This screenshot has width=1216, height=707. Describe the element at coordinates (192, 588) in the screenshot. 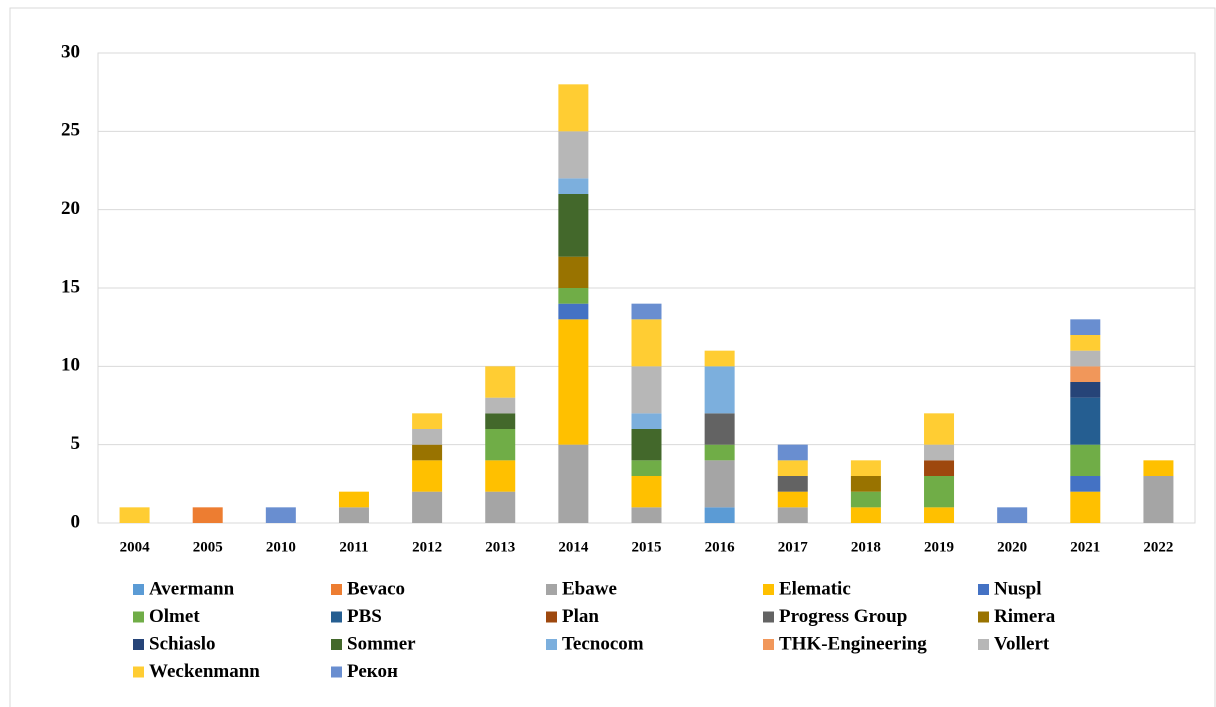

I see `legend-label: Avermann` at that location.